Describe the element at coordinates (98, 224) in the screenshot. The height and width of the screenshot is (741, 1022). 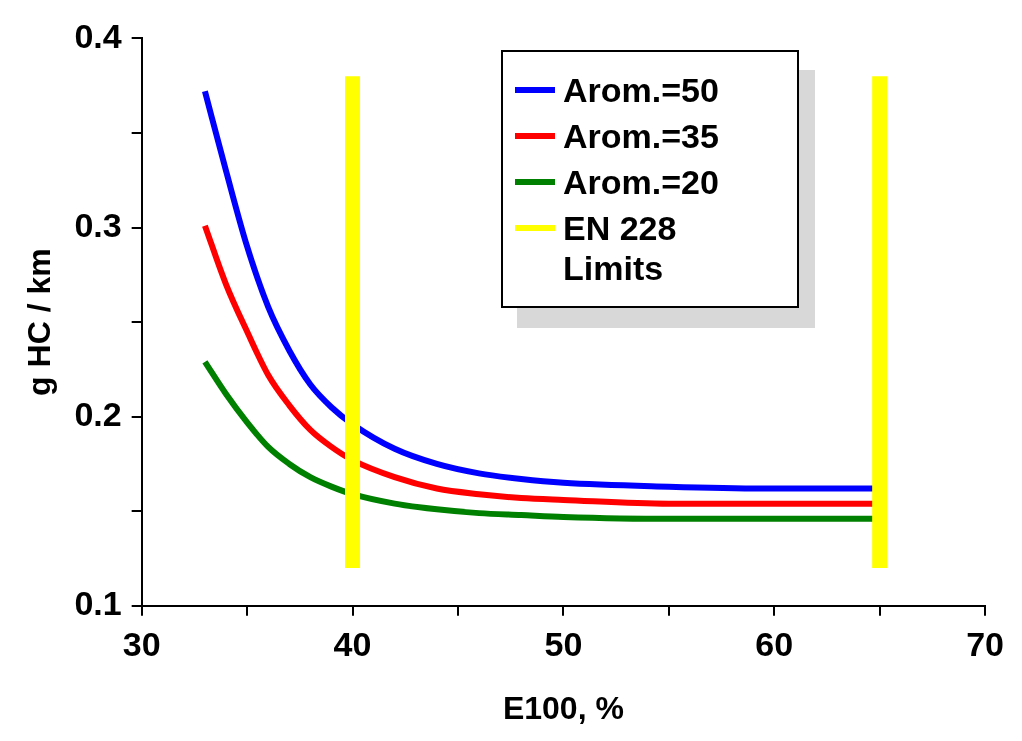
I see `y-tick-label: 0.3` at that location.